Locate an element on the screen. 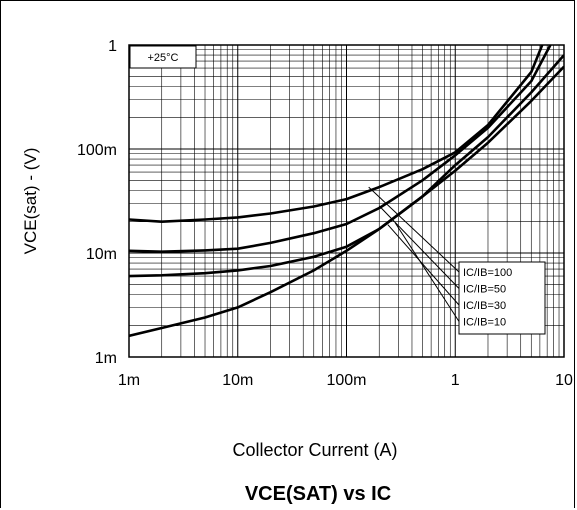 The height and width of the screenshot is (510, 577). legend: IC/IB=100 IC/IB=50 IC/IB=30 IC/IB=10 is located at coordinates (502, 298).